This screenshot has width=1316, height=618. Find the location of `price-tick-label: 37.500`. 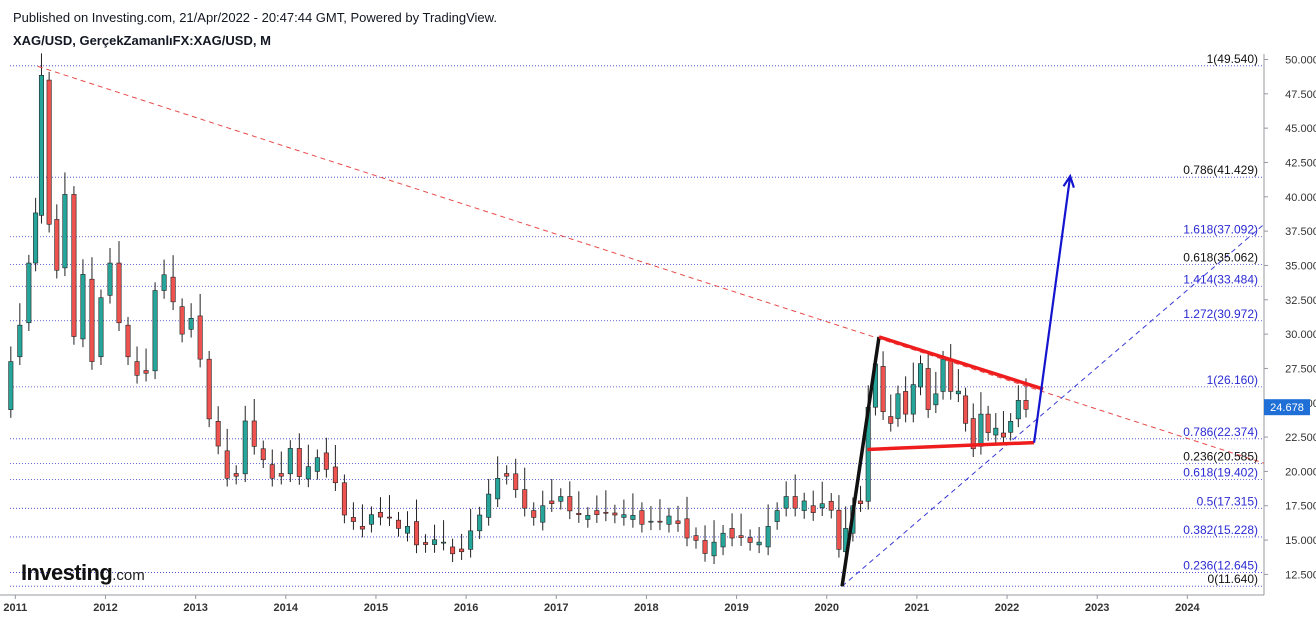

price-tick-label: 37.500 is located at coordinates (1300, 232).